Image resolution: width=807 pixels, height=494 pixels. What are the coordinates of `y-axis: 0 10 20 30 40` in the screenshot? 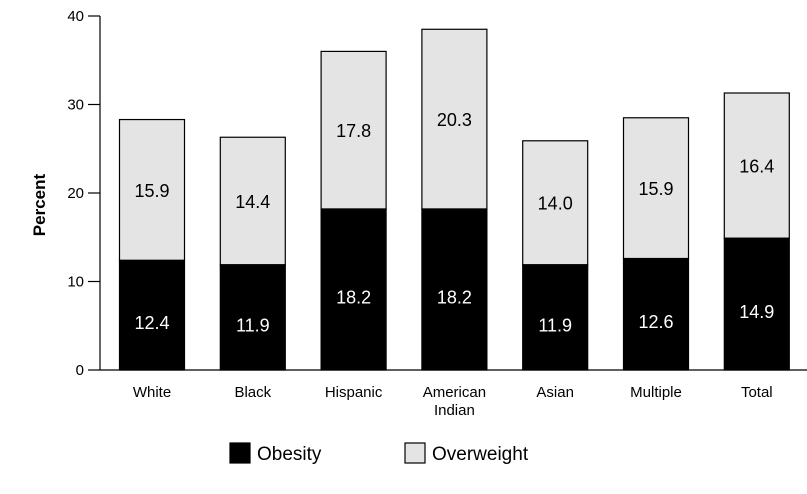 It's located at (84, 193).